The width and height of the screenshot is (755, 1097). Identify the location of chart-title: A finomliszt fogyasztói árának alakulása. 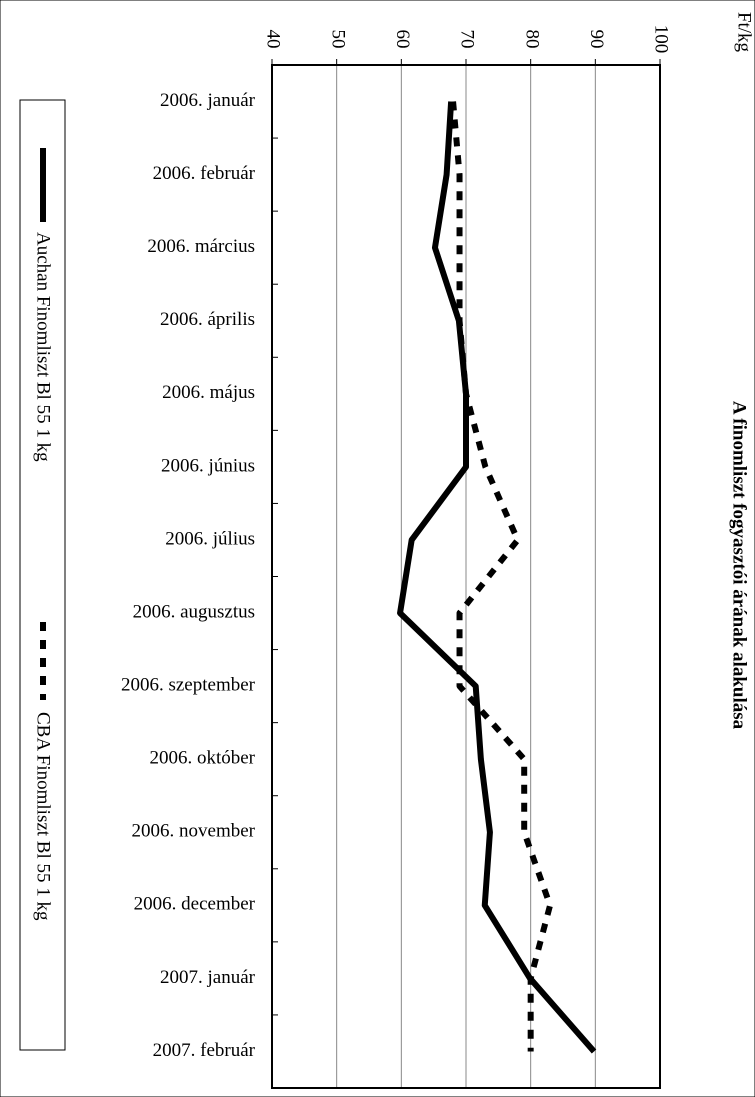
(739, 565).